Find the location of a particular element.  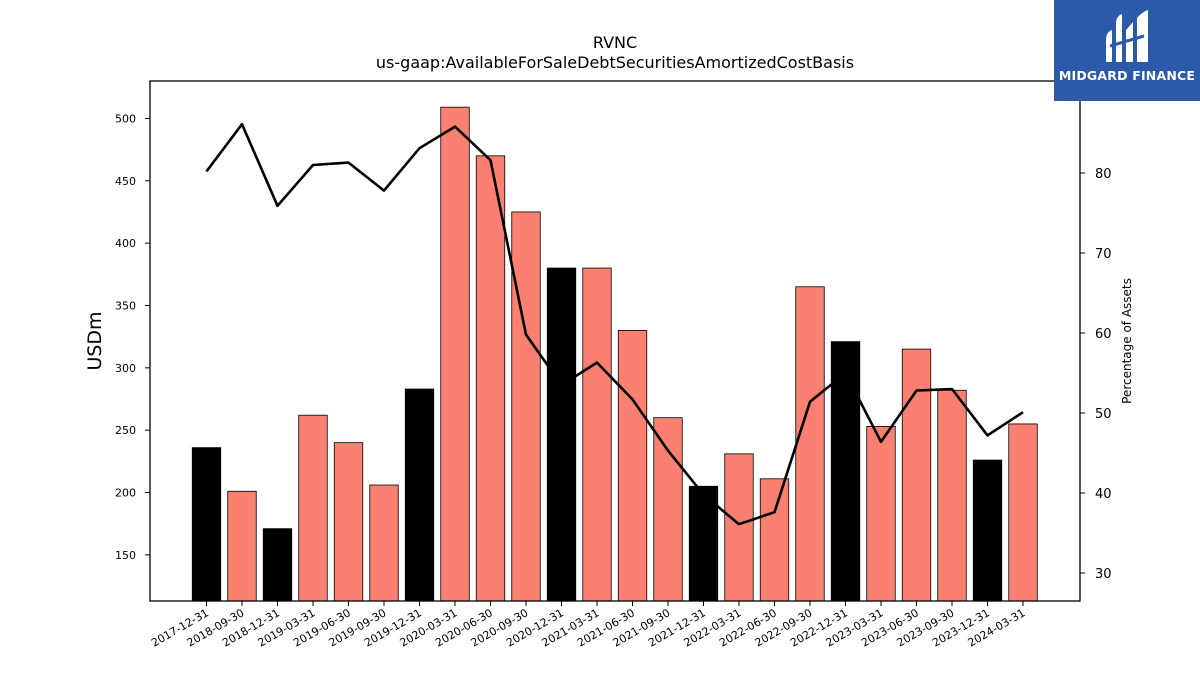

y-tick-label: 300 is located at coordinates (125, 368).